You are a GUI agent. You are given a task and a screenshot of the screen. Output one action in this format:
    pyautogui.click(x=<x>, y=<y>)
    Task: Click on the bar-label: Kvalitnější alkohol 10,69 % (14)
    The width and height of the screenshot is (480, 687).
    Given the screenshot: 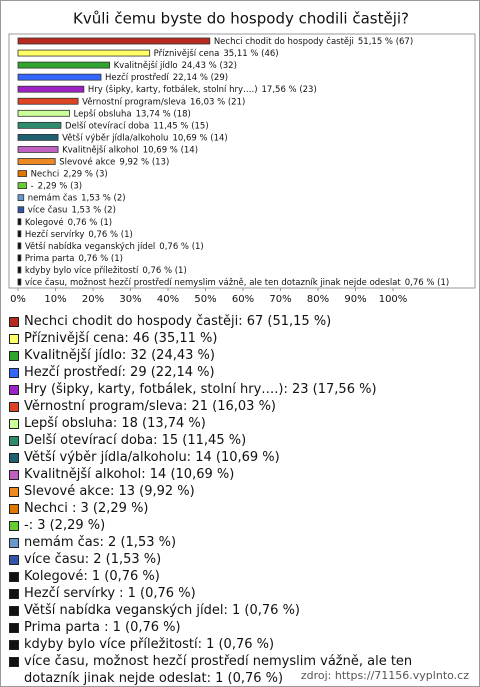 What is the action you would take?
    pyautogui.click(x=130, y=149)
    